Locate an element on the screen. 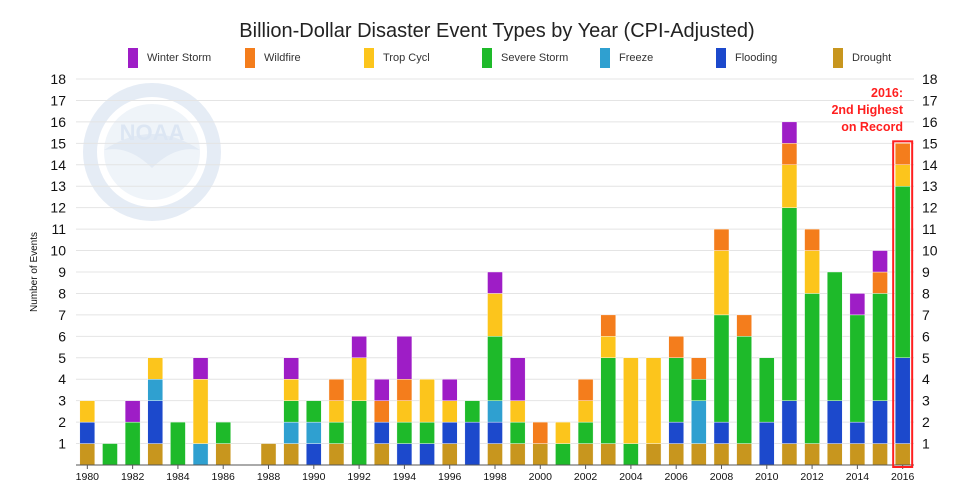 Image resolution: width=959 pixels, height=482 pixels. bar-2014-drought is located at coordinates (857, 454).